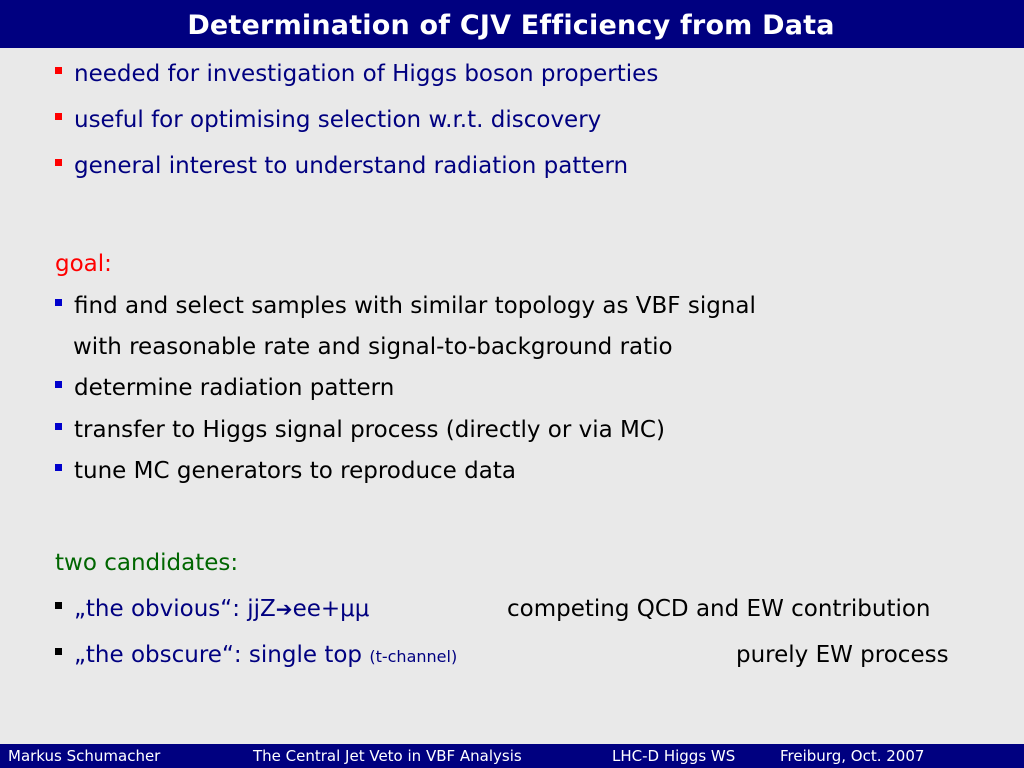  Describe the element at coordinates (285, 471) in the screenshot. I see `goal-item-4: tune MC generators to reproduce data` at that location.